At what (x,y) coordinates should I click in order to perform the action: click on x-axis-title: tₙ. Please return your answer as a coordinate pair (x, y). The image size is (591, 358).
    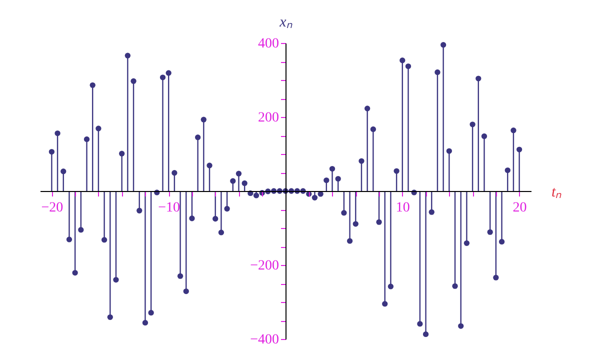
    Looking at the image, I should click on (557, 192).